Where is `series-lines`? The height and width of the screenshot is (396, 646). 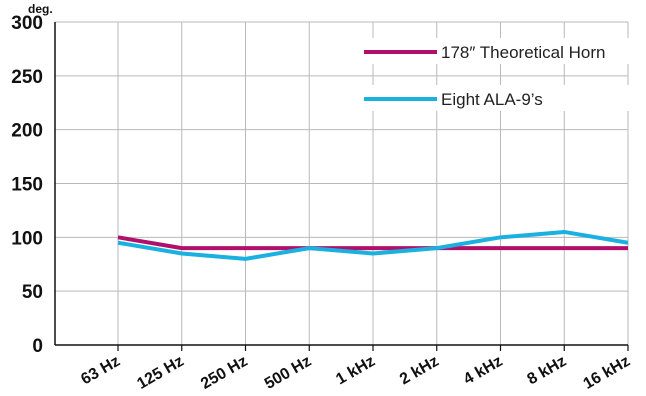
series-lines is located at coordinates (373, 245).